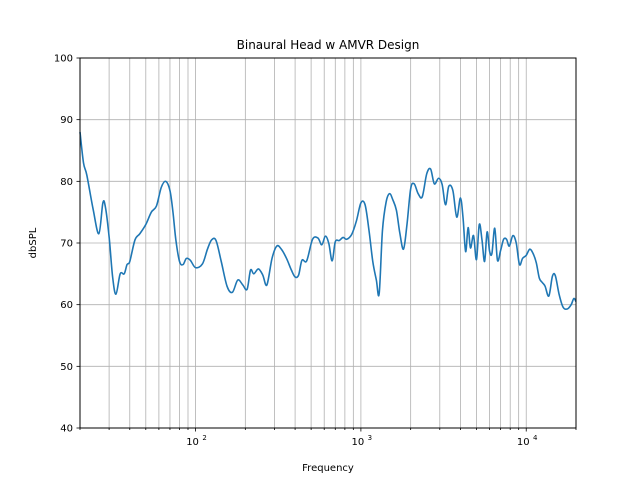 The width and height of the screenshot is (640, 480). I want to click on y-tick-label: 70, so click(66, 244).